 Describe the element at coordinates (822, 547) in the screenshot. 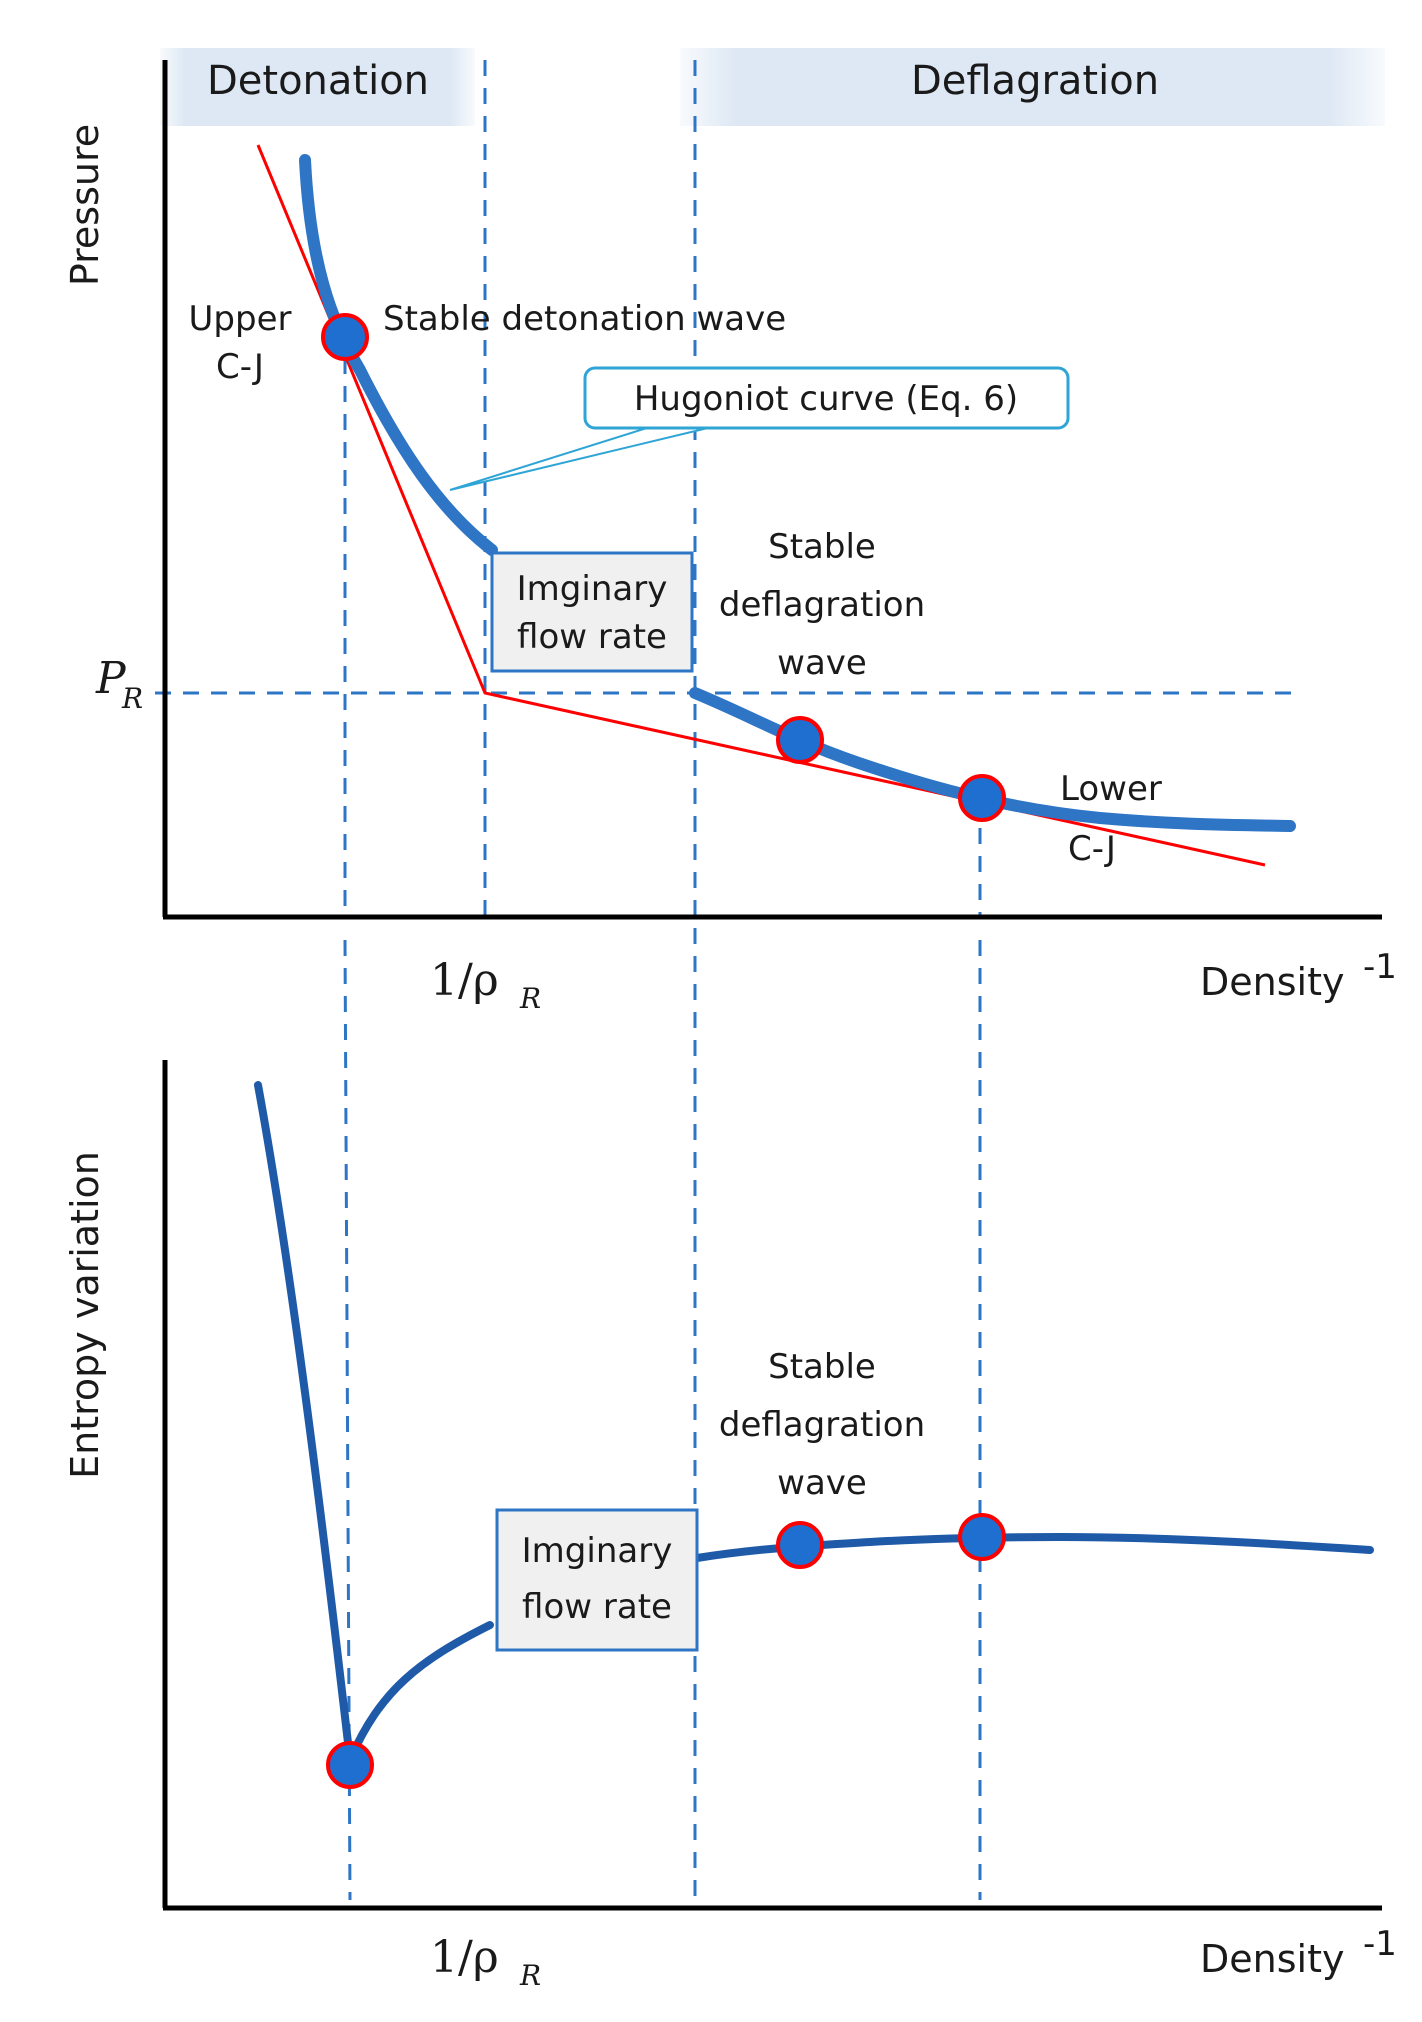

I see `top-stable-deflag-line1: Stable` at that location.